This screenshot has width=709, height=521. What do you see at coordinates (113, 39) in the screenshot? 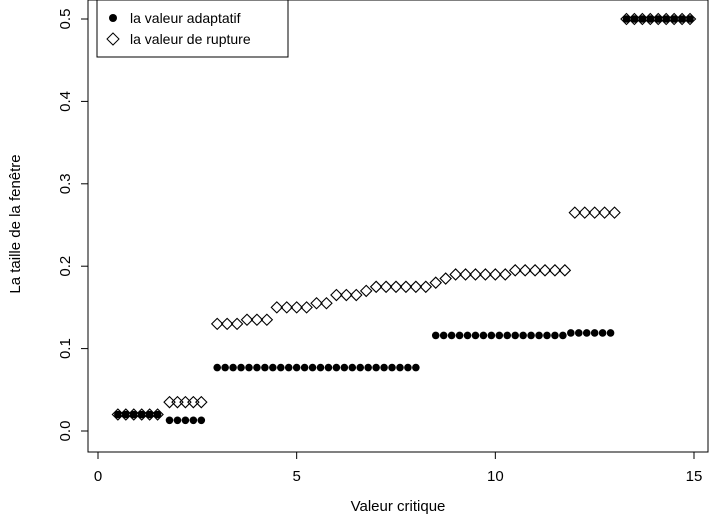
I see `legend-marker-rupture` at bounding box center [113, 39].